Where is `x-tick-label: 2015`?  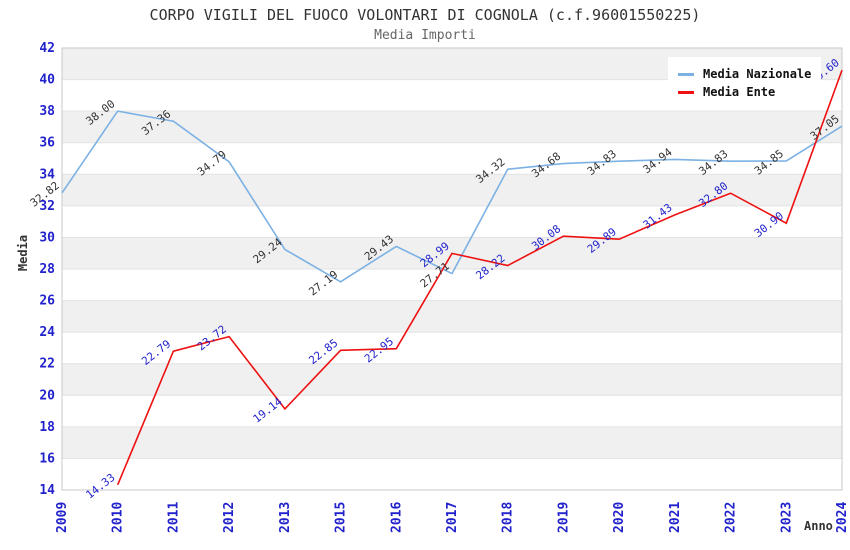 x-tick-label: 2015 is located at coordinates (341, 517).